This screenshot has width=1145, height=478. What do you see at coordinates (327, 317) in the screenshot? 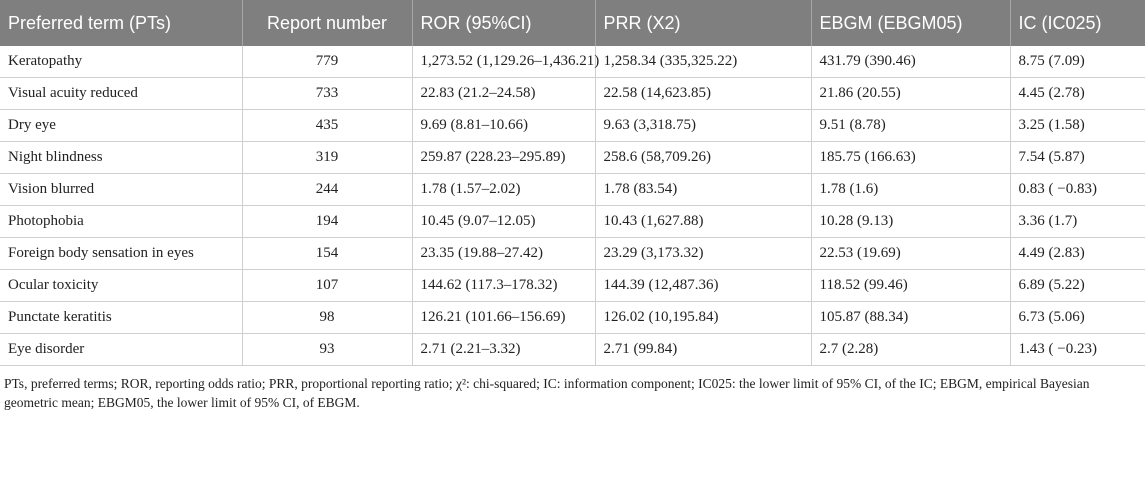
I see `table-cell: 98` at bounding box center [327, 317].